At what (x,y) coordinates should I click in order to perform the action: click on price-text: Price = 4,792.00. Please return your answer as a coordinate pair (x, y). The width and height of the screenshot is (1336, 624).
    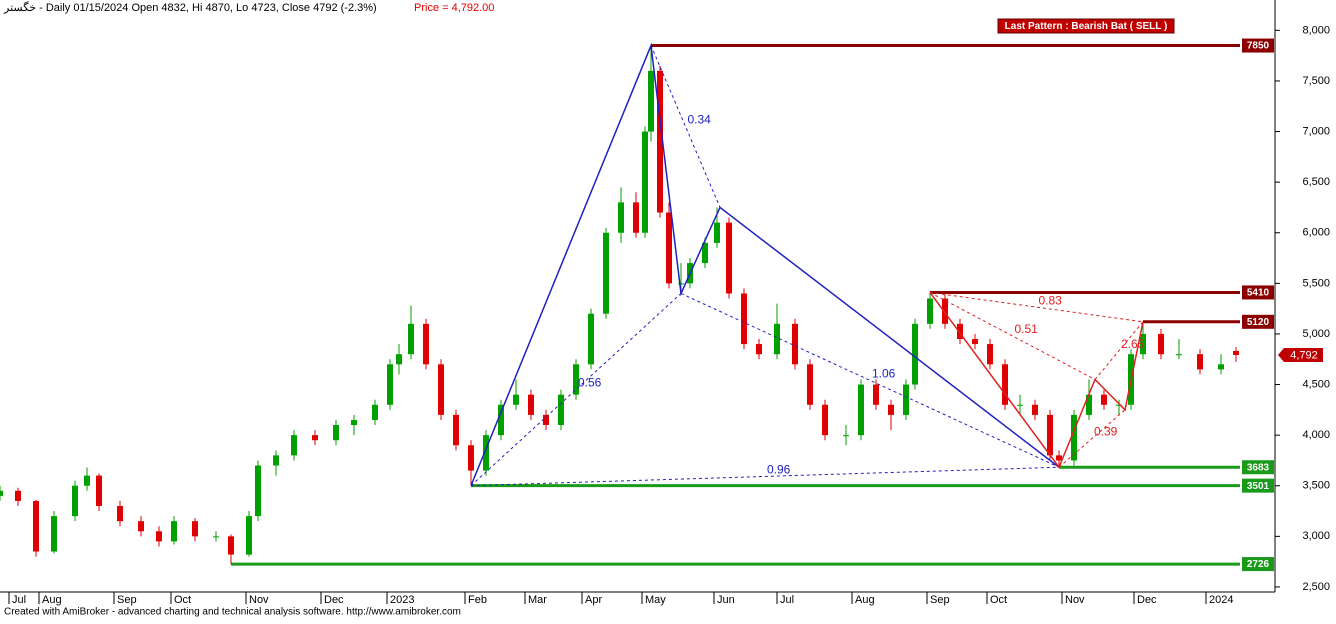
    Looking at the image, I should click on (454, 8).